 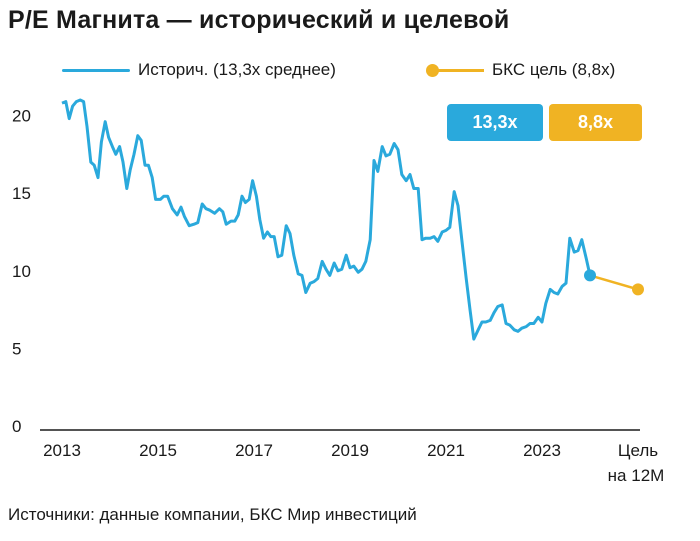 I want to click on x-tick-label: 2019, so click(x=350, y=450).